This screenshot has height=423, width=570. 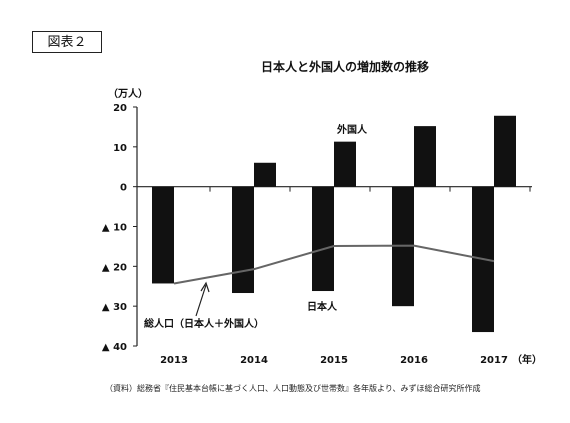 I want to click on x-tick-label: 2014, so click(x=254, y=360).